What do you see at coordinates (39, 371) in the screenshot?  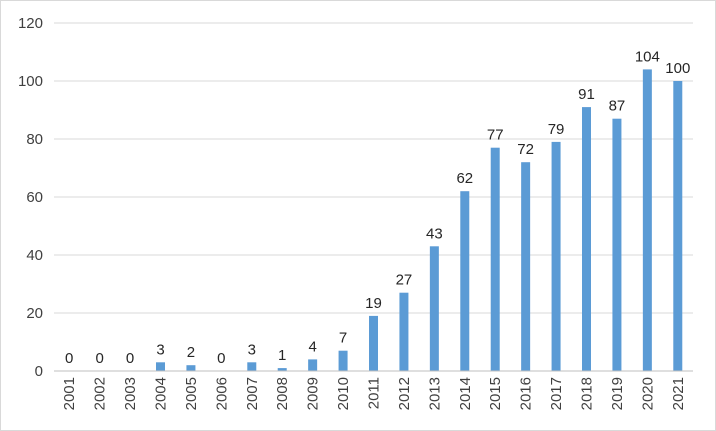 I see `y-tick-label: 0` at bounding box center [39, 371].